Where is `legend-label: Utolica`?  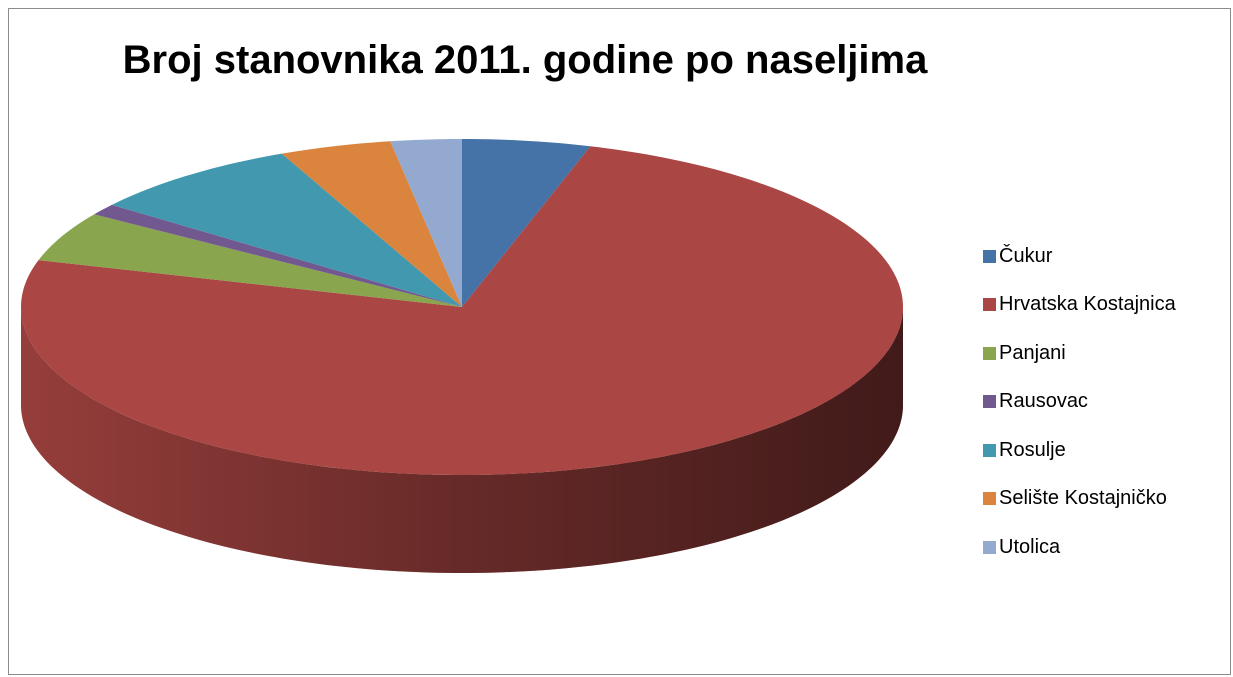
legend-label: Utolica is located at coordinates (1030, 546).